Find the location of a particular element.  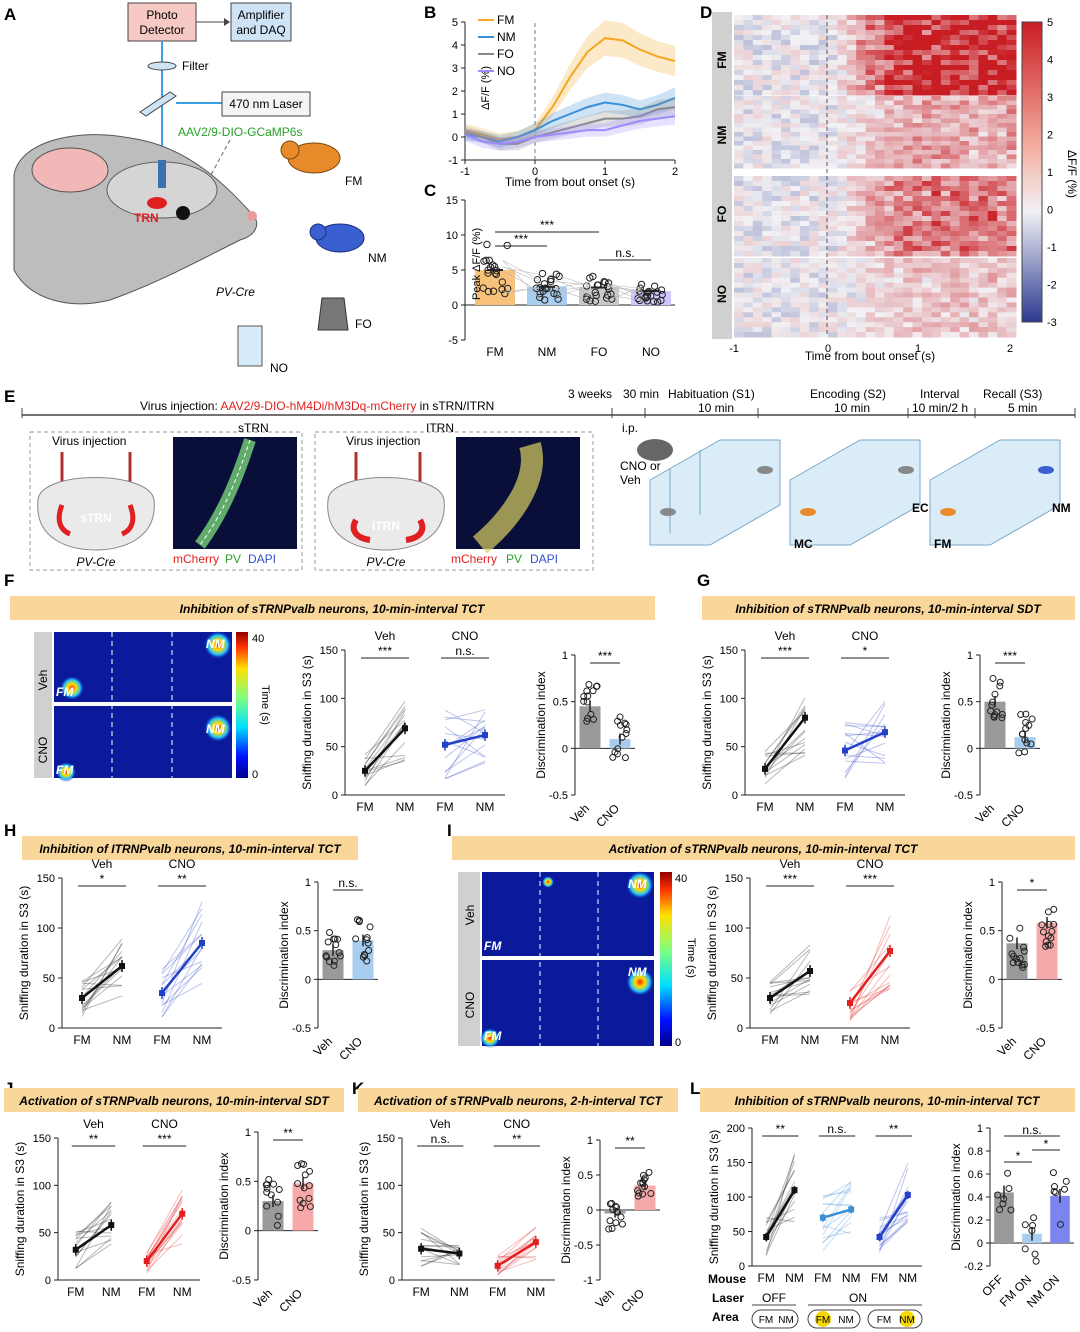

g-di-point is located at coordinates (1027, 743).